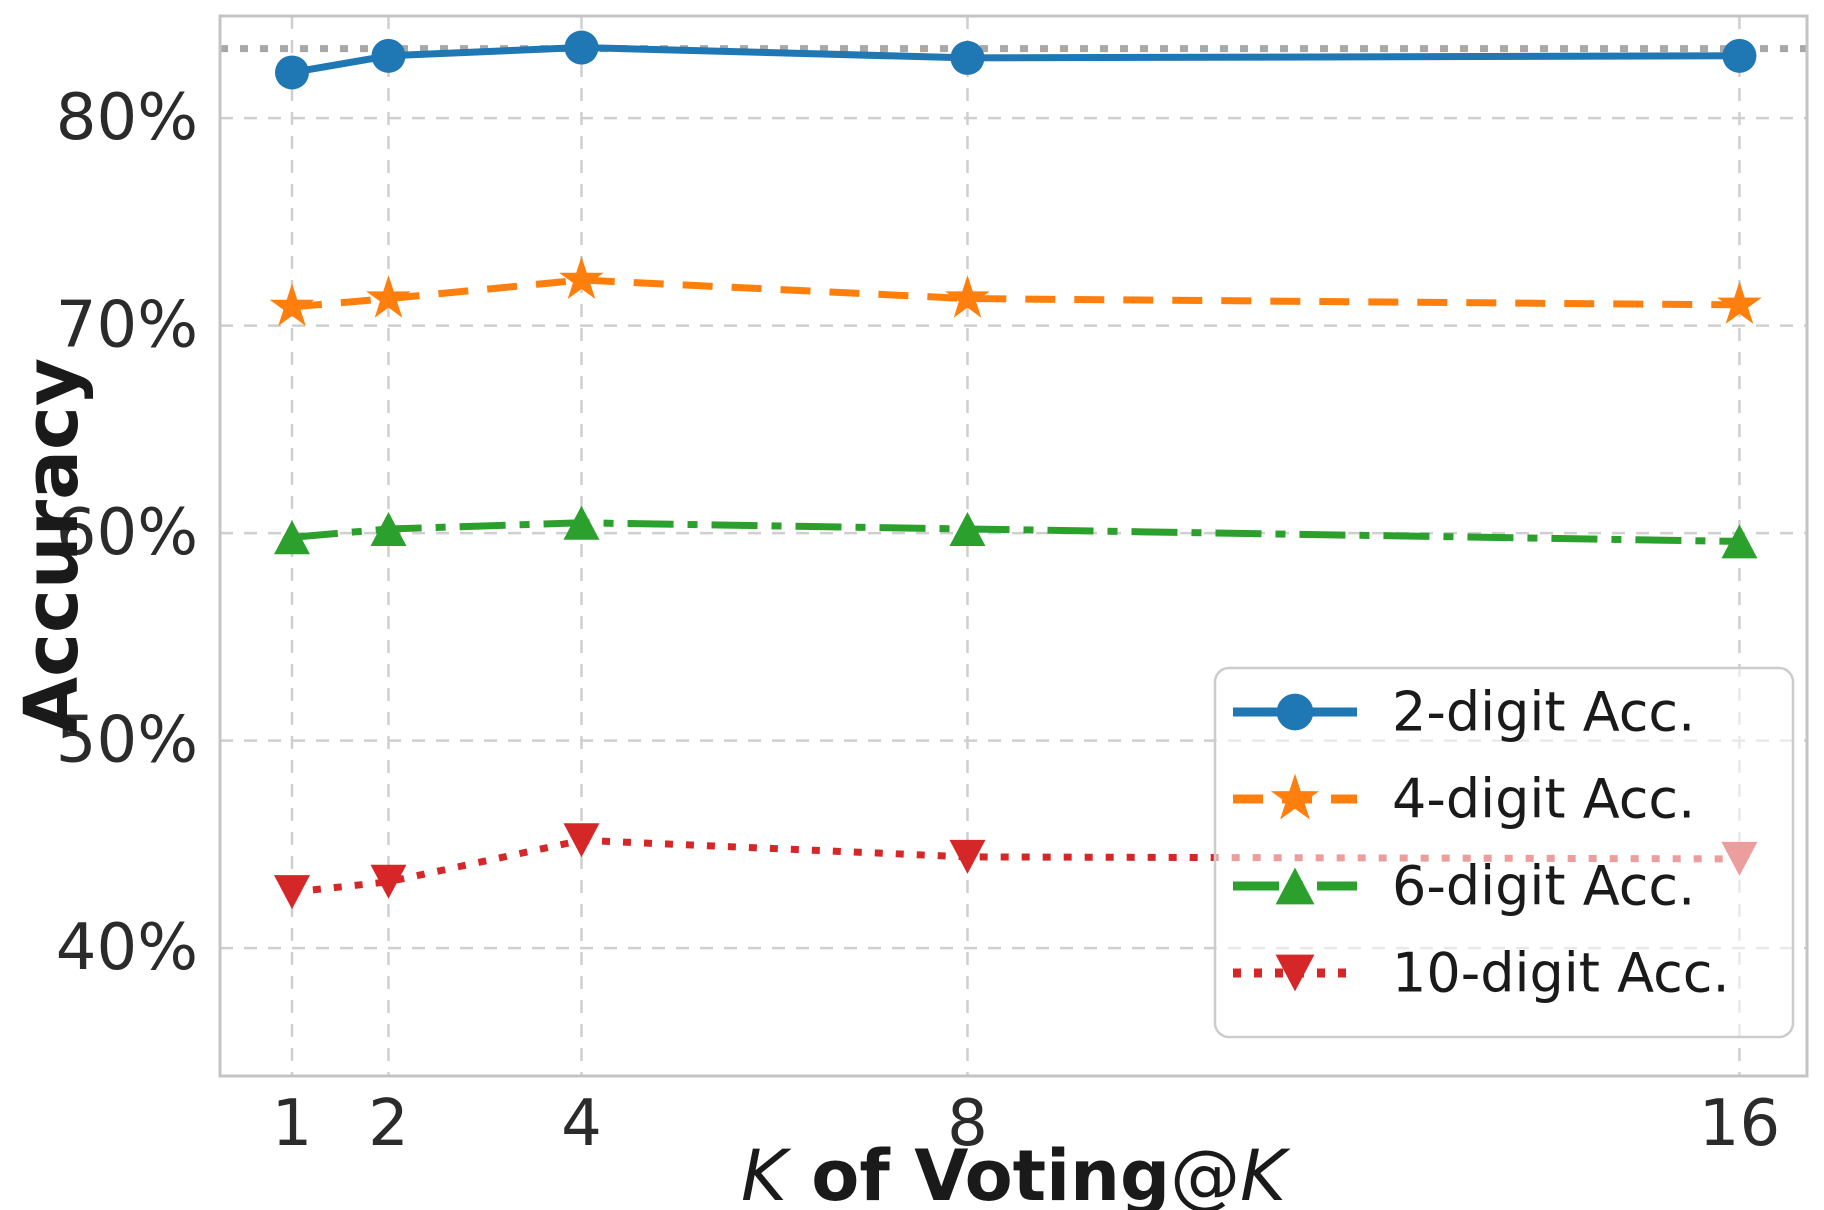  Describe the element at coordinates (127, 118) in the screenshot. I see `y-tick-label-80: 80%` at that location.